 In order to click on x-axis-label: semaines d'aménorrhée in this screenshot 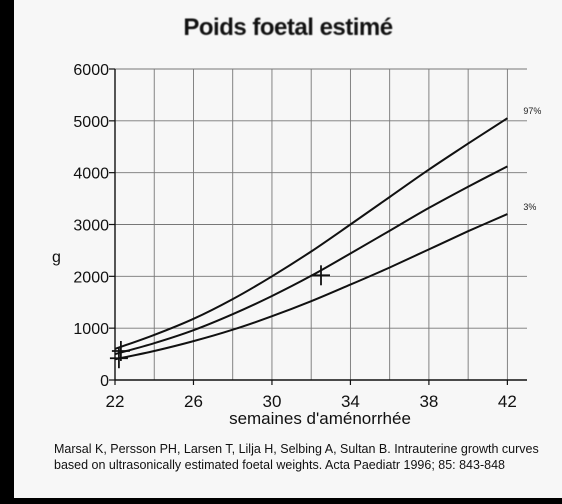, I will do `click(320, 418)`.